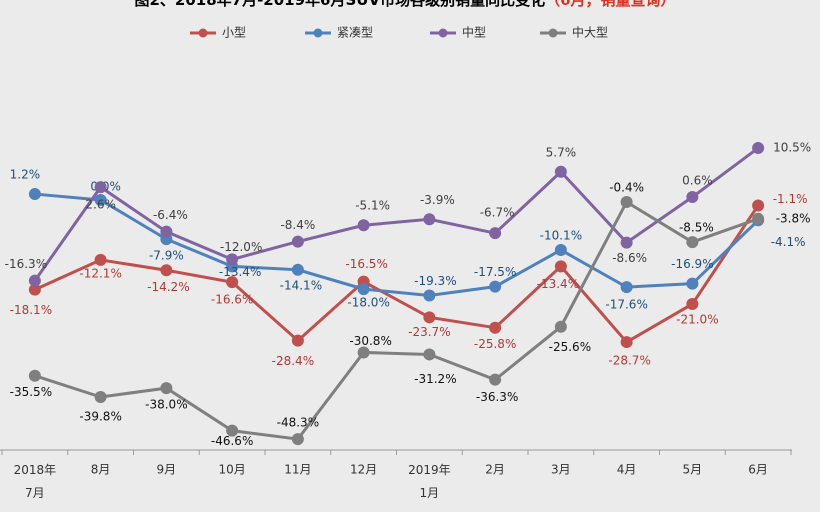 This screenshot has height=512, width=820. I want to click on x-tick-label-line: 2019年, so click(429, 470).